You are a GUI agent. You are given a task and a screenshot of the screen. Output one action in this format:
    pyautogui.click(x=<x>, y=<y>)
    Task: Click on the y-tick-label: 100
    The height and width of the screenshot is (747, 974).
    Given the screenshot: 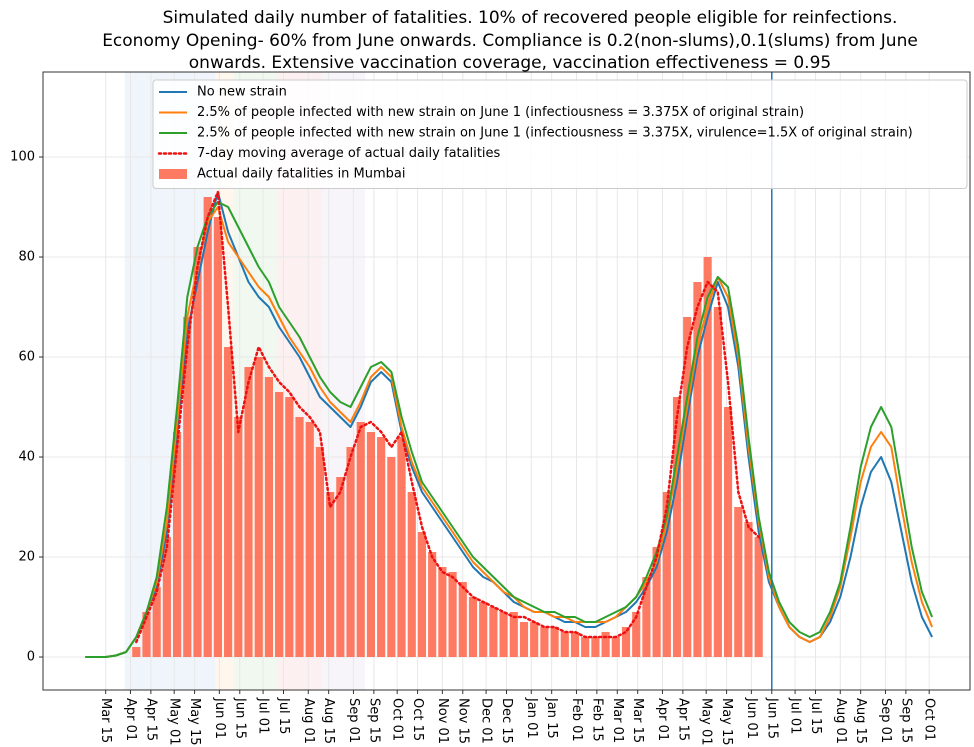 What is the action you would take?
    pyautogui.click(x=22, y=157)
    